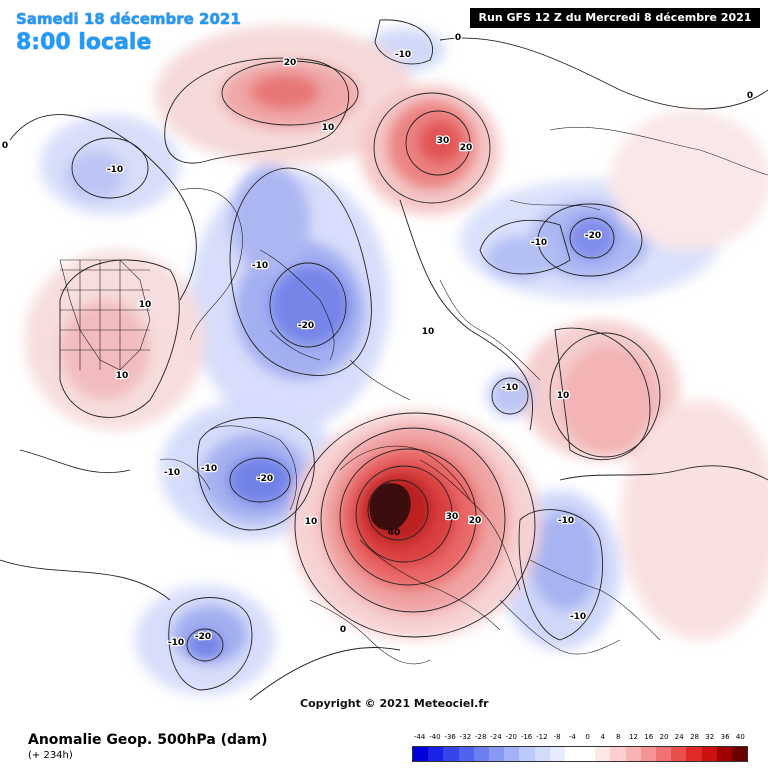  I want to click on contour-label-eu1: 40, so click(394, 533).